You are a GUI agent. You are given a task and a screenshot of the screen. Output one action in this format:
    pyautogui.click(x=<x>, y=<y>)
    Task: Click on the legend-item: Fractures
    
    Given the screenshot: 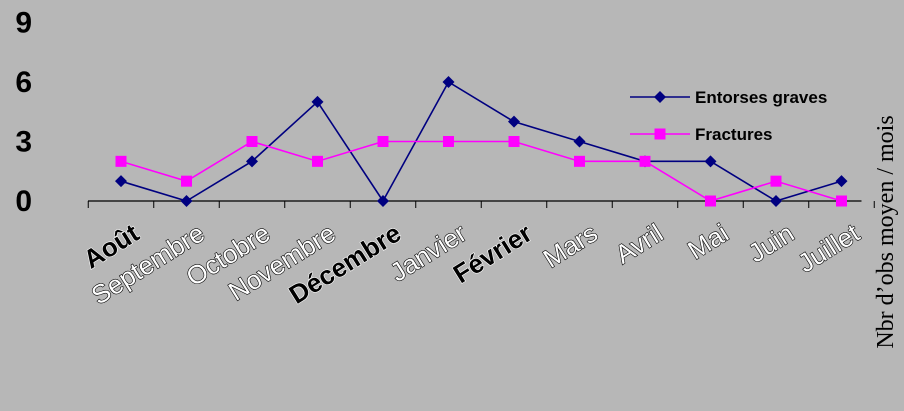 What is the action you would take?
    pyautogui.click(x=701, y=134)
    